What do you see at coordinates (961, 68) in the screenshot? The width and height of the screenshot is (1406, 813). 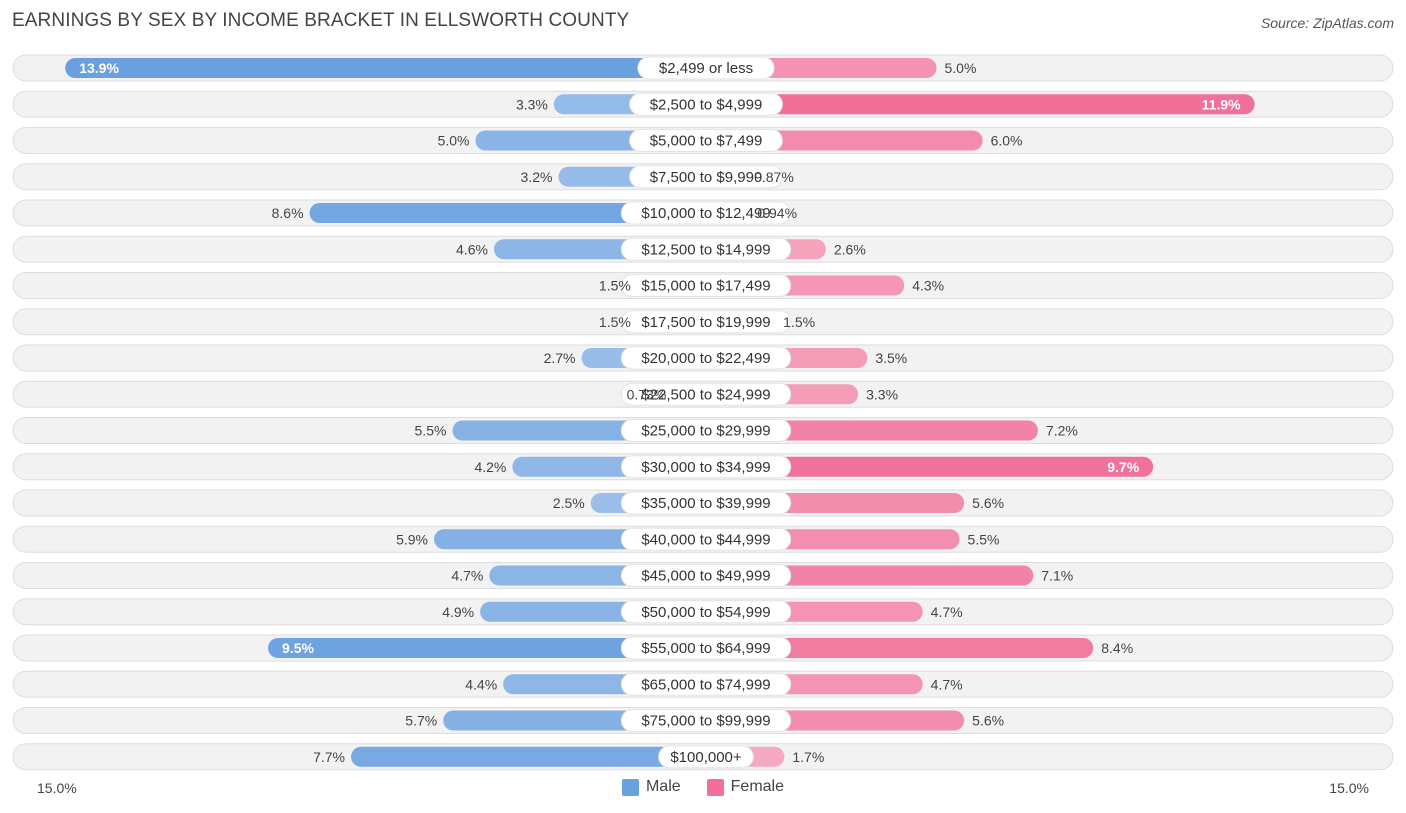 I see `female-value-label: 5.0%` at bounding box center [961, 68].